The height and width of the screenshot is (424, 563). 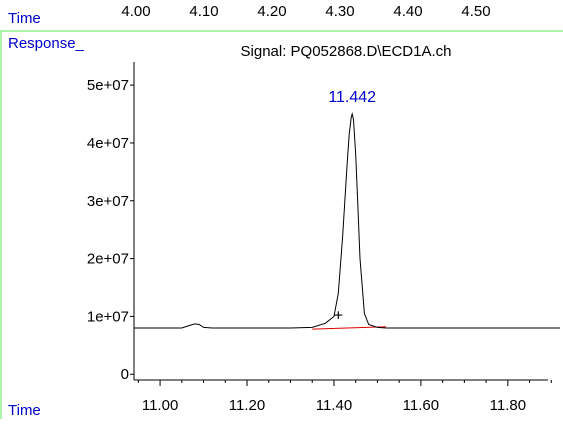 I want to click on header-time-tick: 4.50, so click(x=475, y=11).